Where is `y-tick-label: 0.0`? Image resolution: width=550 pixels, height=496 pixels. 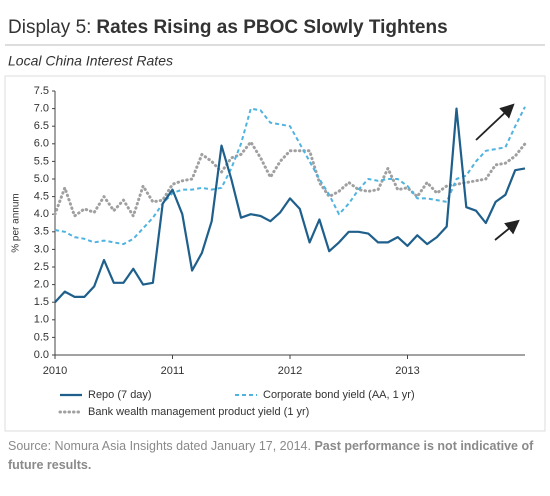
y-tick-label: 0.0 is located at coordinates (41, 355).